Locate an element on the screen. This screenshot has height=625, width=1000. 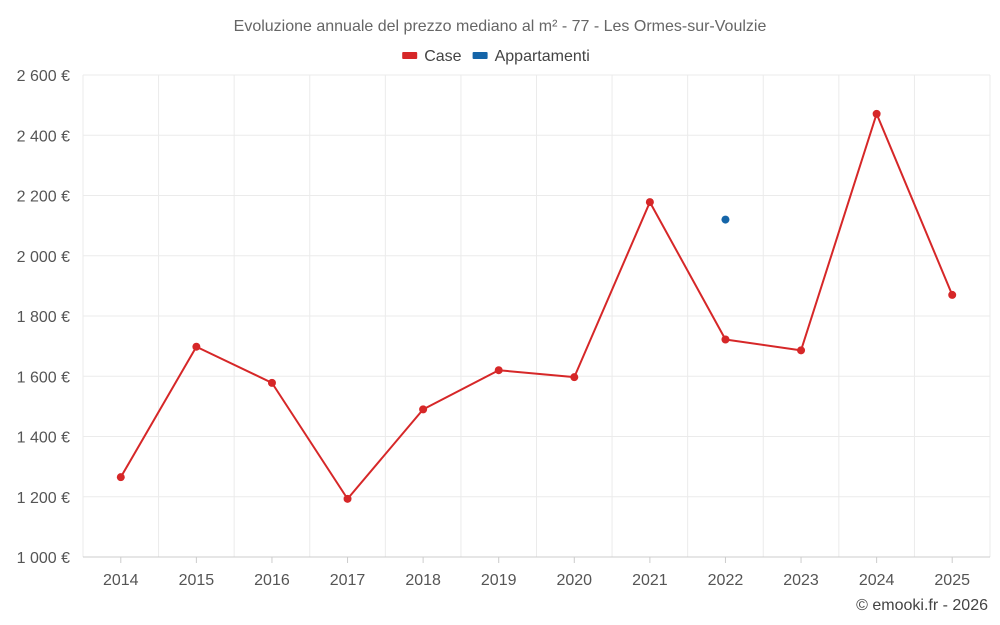
y-tick-label: 1 600 € is located at coordinates (43, 377).